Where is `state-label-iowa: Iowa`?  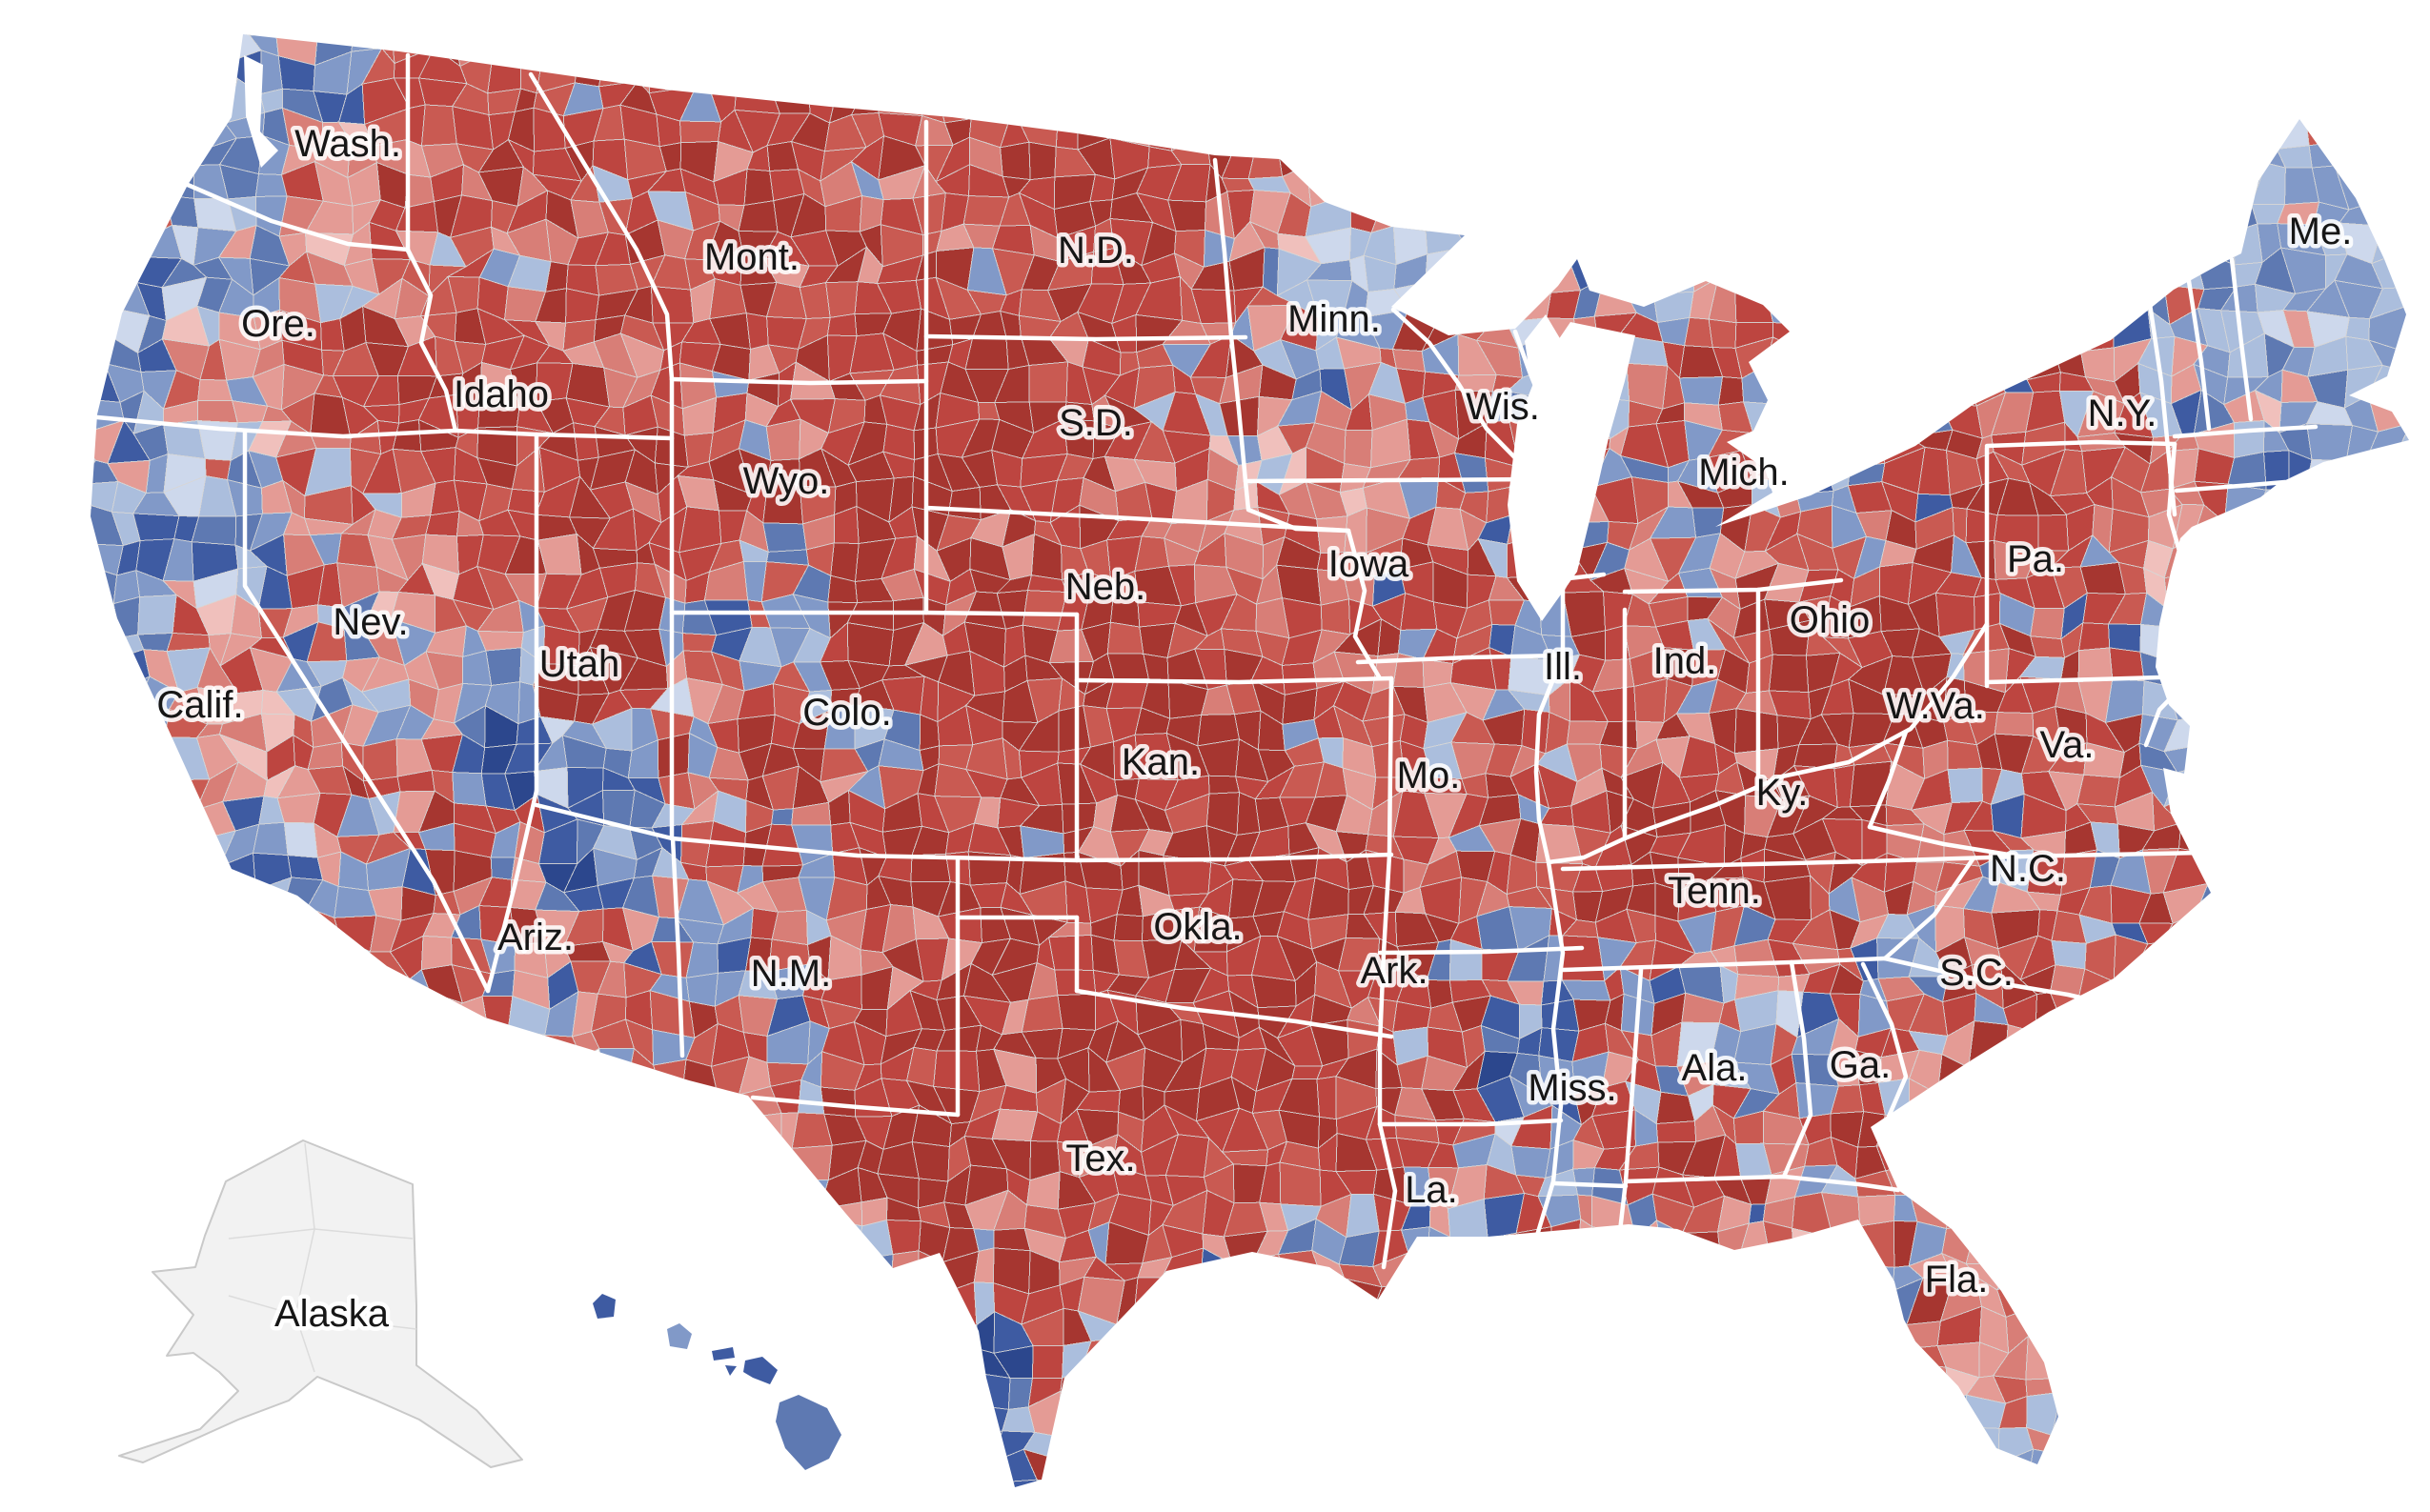 state-label-iowa: Iowa is located at coordinates (1368, 564).